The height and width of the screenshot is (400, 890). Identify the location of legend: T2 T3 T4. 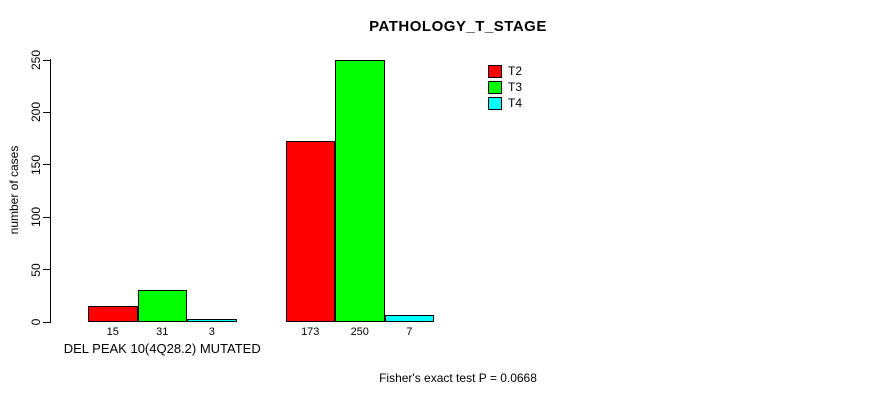
(505, 88).